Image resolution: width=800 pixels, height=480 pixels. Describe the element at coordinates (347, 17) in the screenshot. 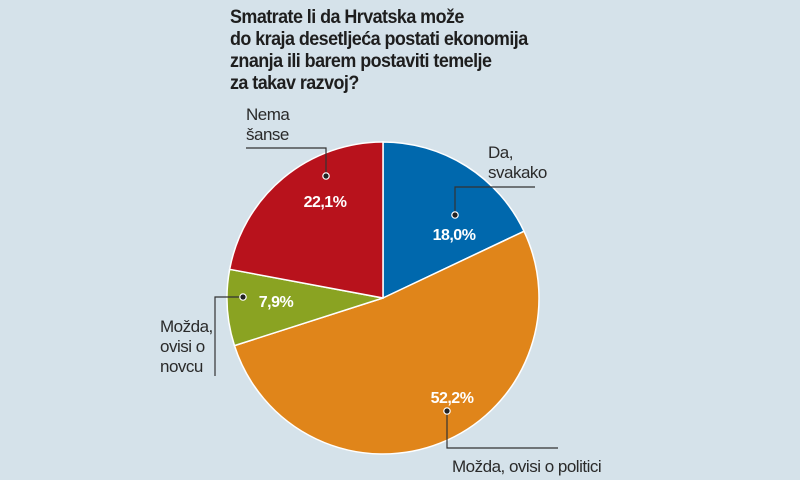

I see `title-line: Smatrate li da Hrvatska može` at that location.